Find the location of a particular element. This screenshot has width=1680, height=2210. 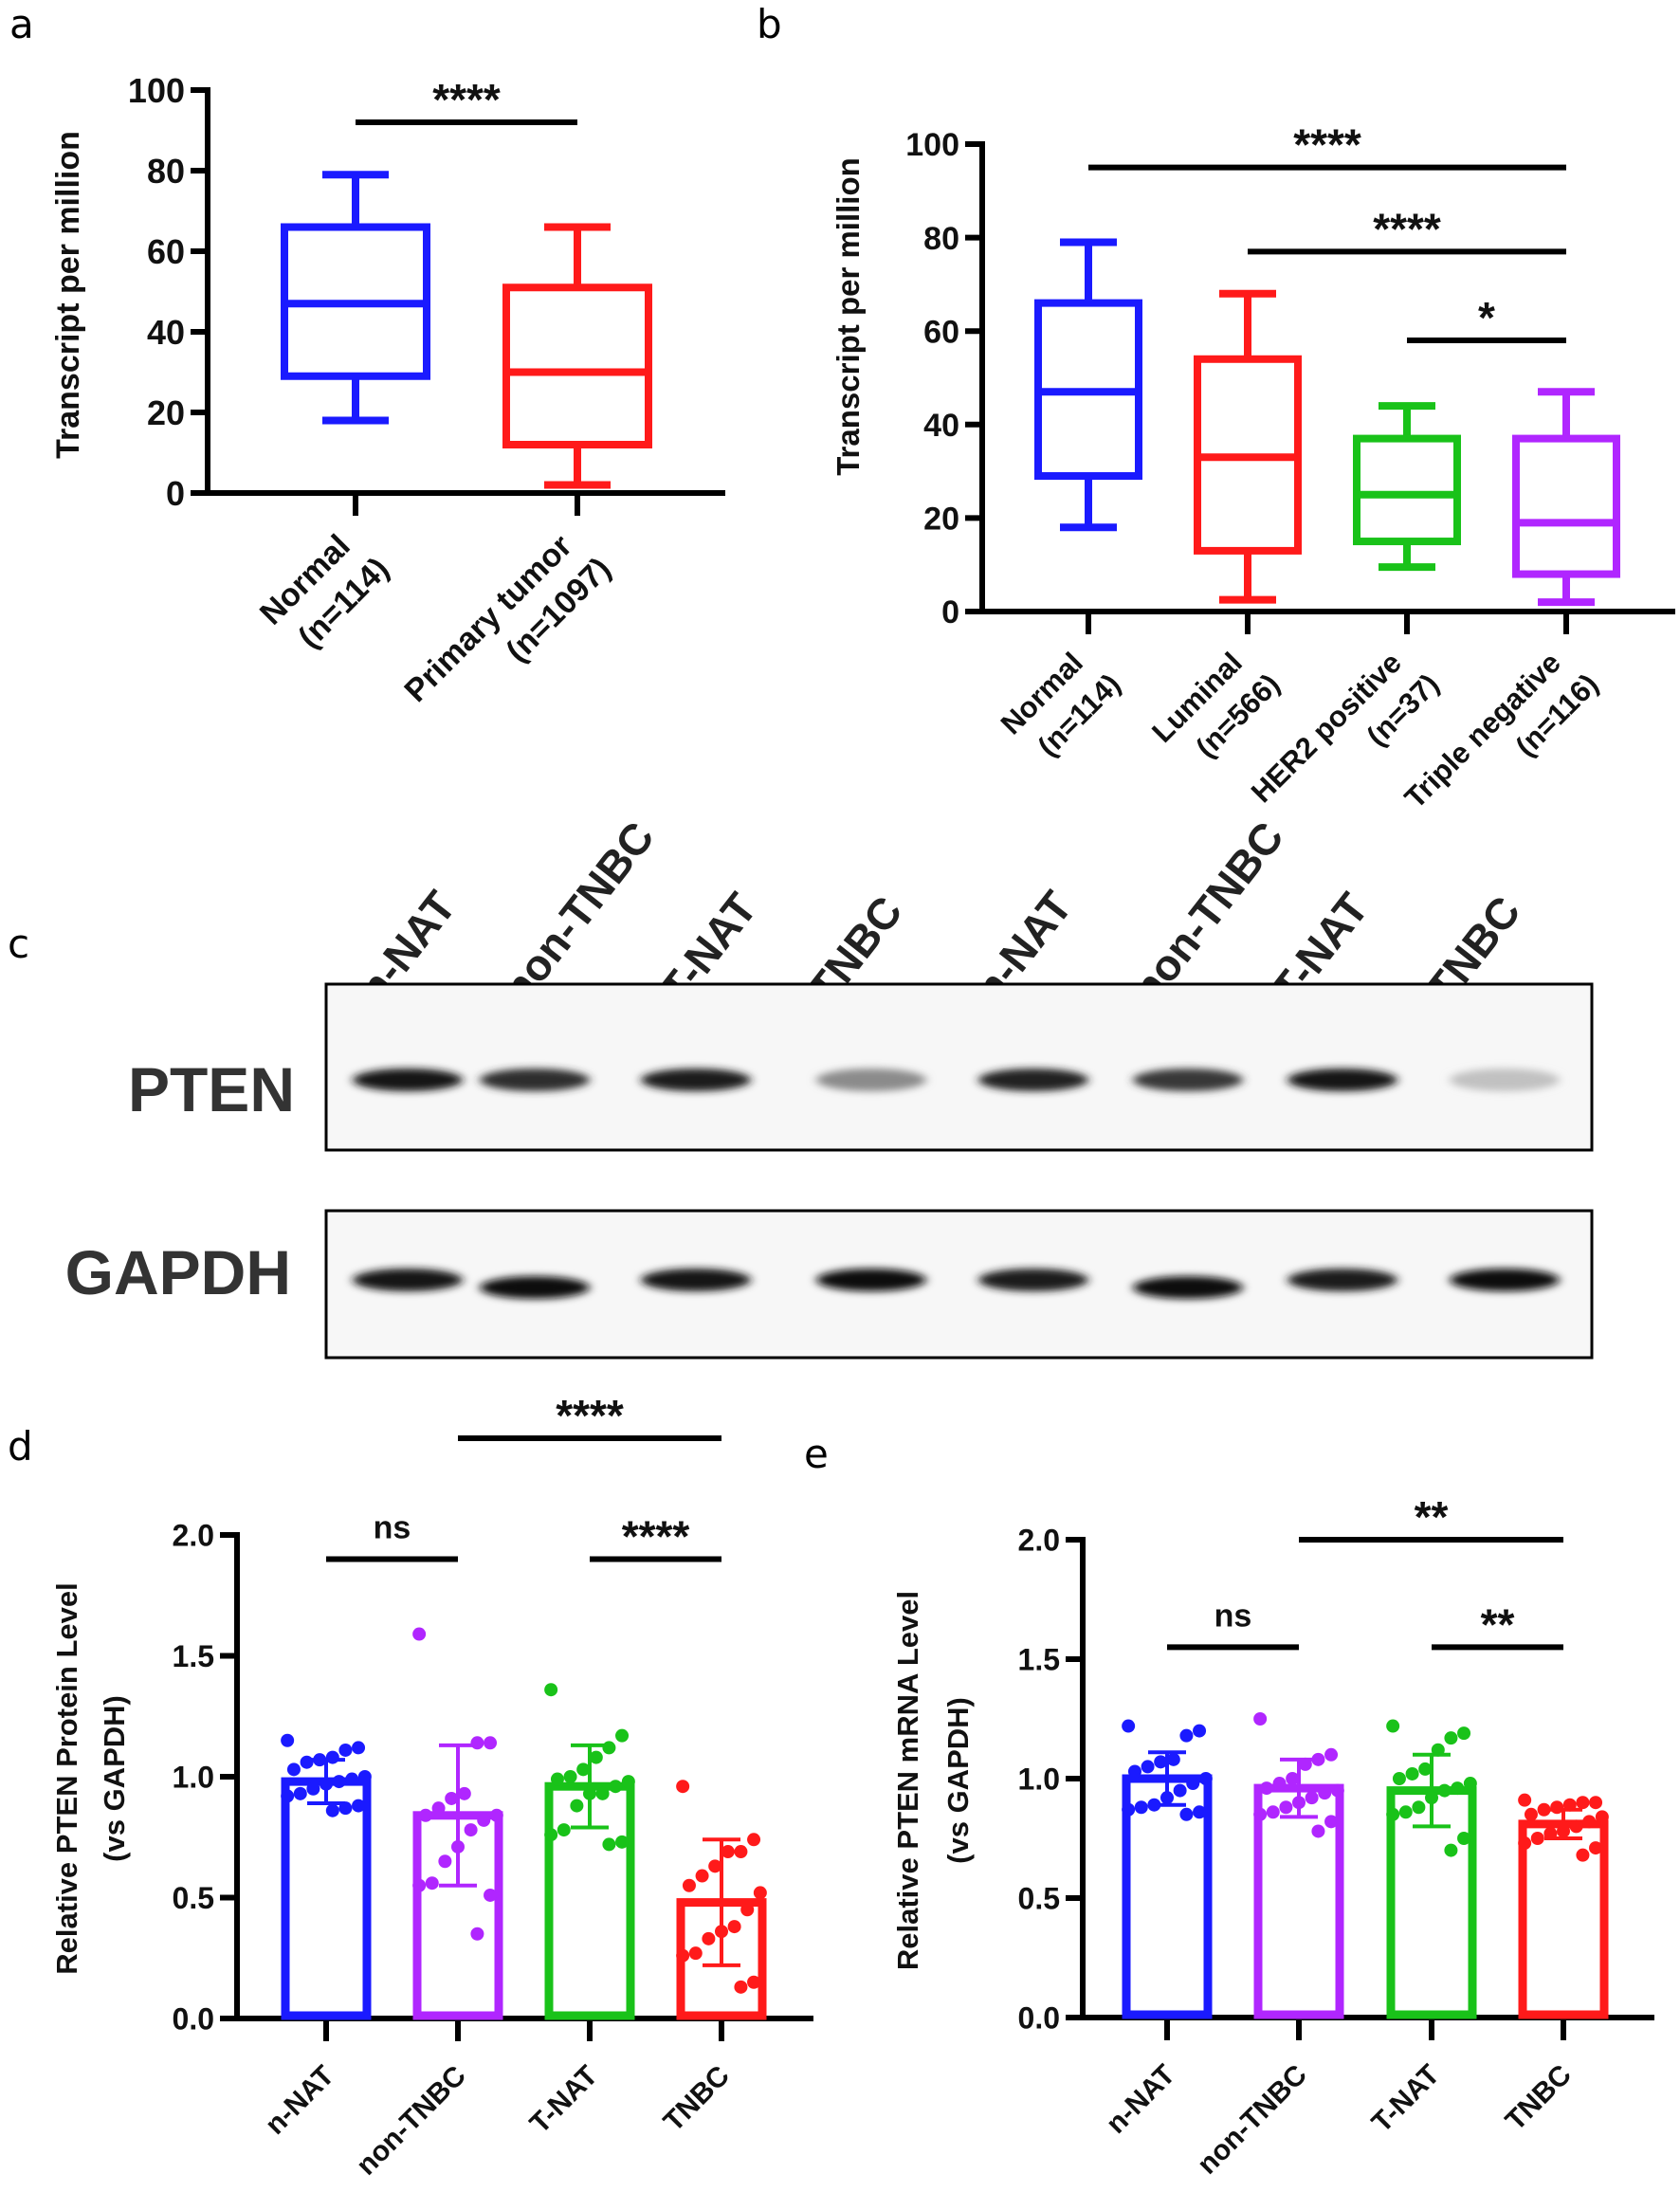

panel-letter-e: e is located at coordinates (816, 1454).